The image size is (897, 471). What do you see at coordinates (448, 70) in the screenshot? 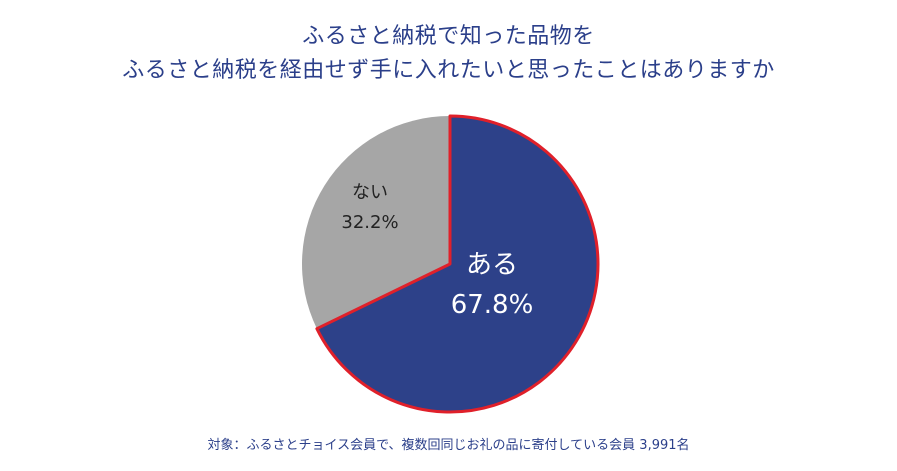
I see `chart-title-line-2: ふるさと納税を経由せず手に入れたいと思ったことはありますか` at bounding box center [448, 70].